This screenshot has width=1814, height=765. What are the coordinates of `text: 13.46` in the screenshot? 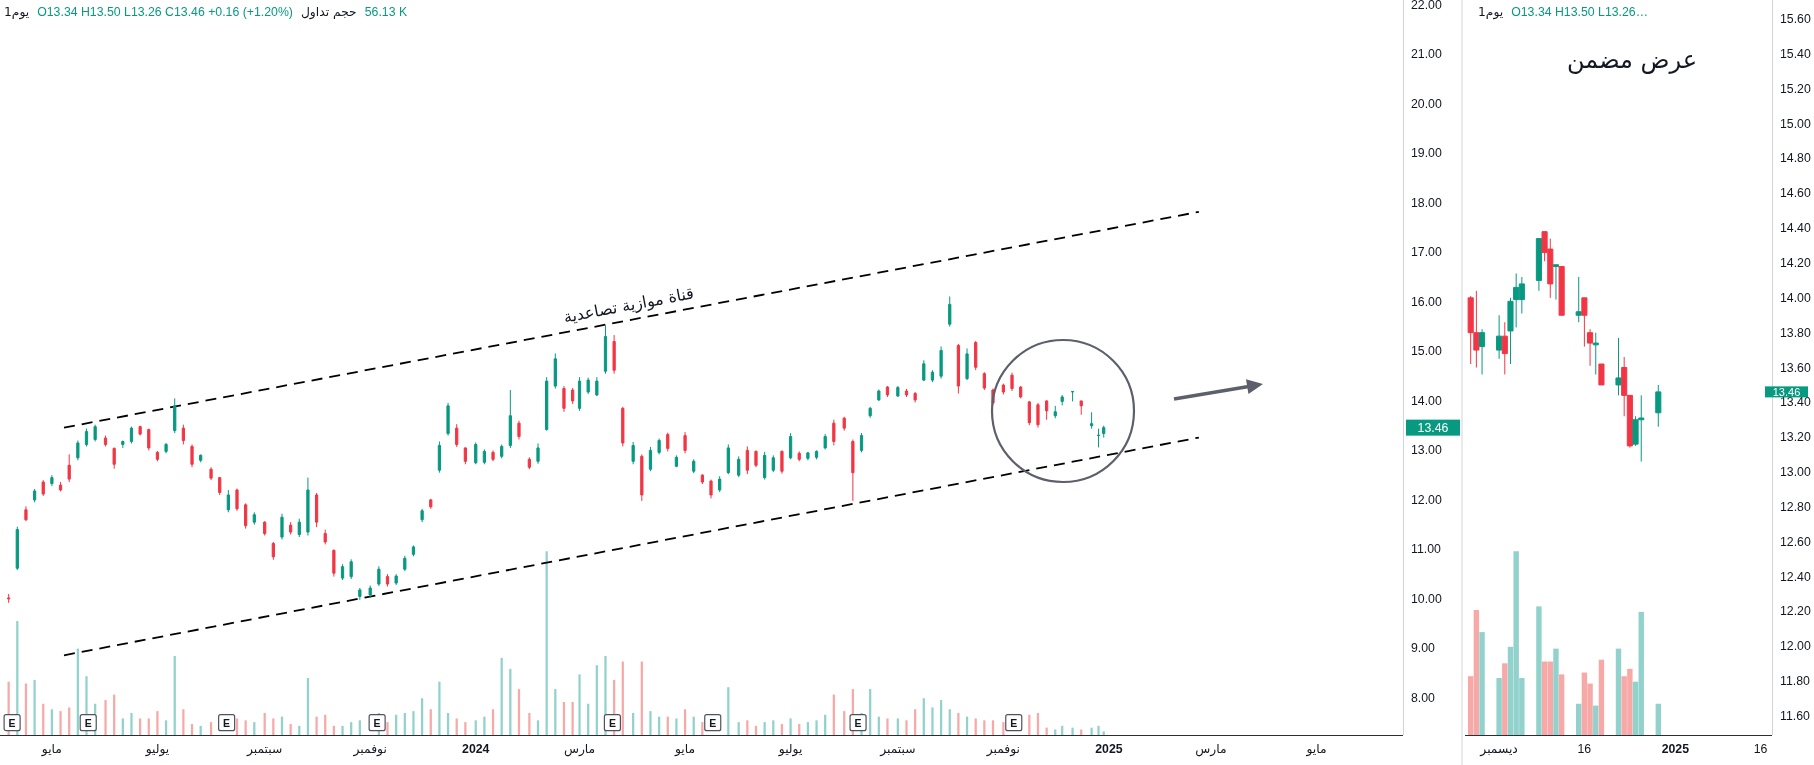 It's located at (1433, 427).